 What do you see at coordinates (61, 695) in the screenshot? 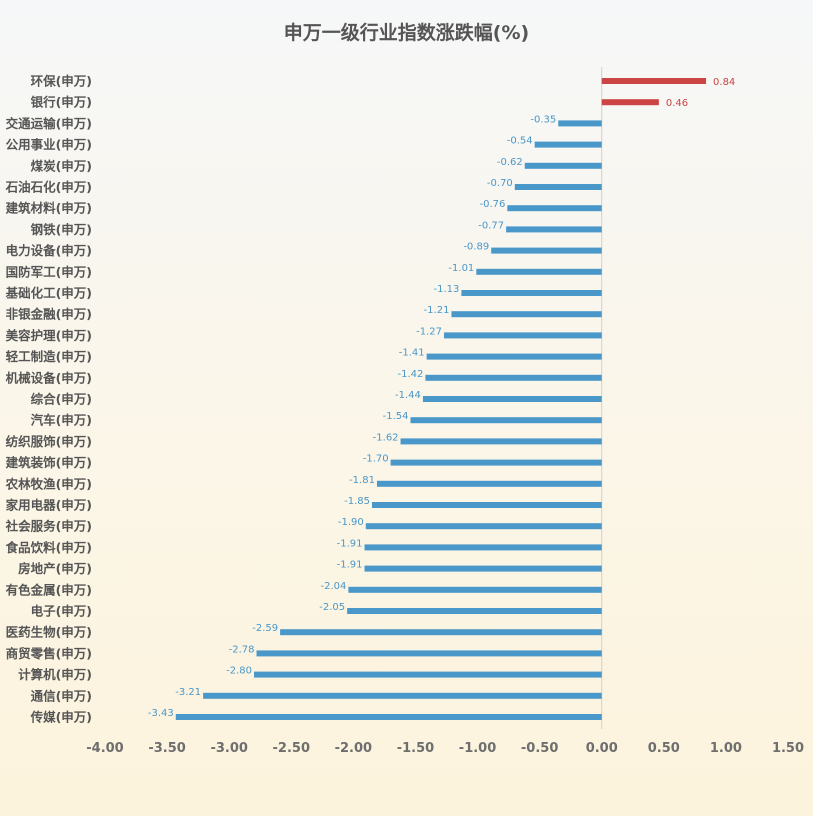
I see `category-label: 通信(申万)` at bounding box center [61, 695].